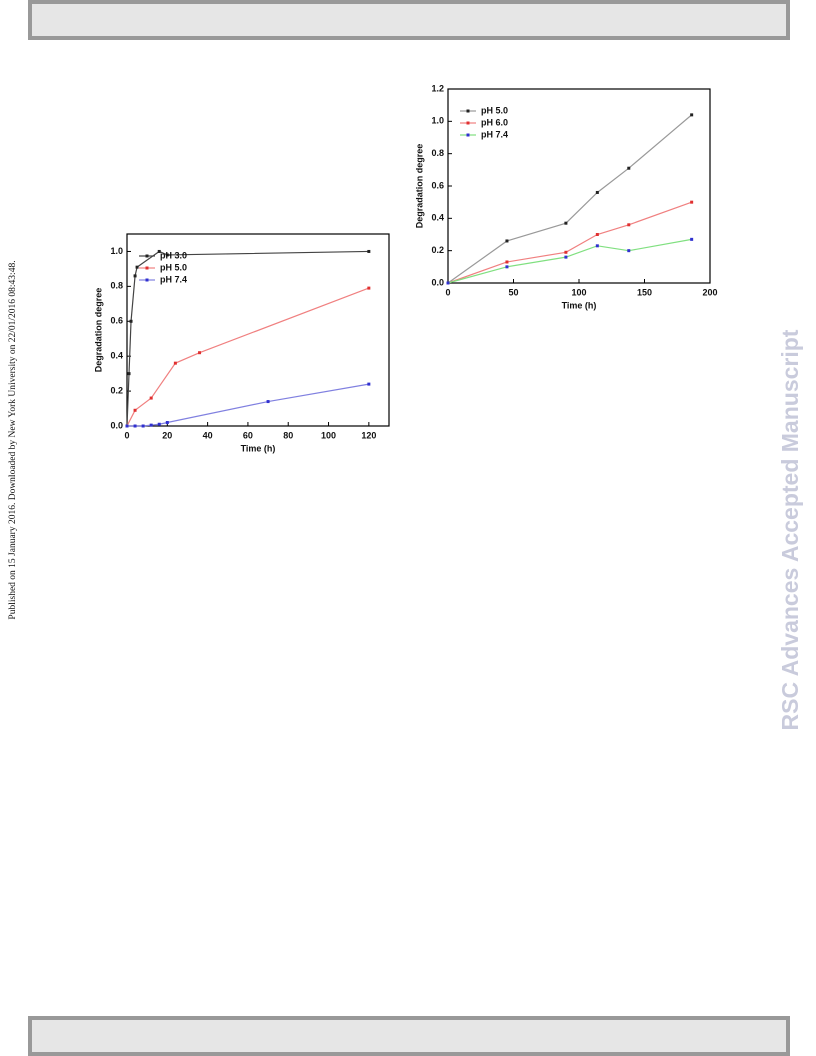 Image resolution: width=816 pixels, height=1056 pixels. I want to click on x-tick-label: 40, so click(208, 435).